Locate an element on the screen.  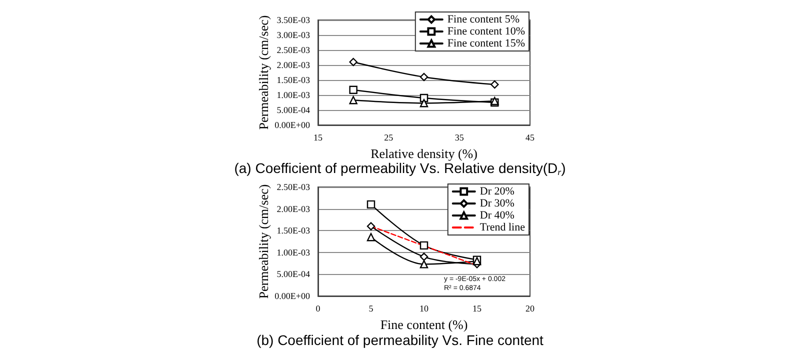
x-axis-title: Fine content (%) is located at coordinates (424, 324).